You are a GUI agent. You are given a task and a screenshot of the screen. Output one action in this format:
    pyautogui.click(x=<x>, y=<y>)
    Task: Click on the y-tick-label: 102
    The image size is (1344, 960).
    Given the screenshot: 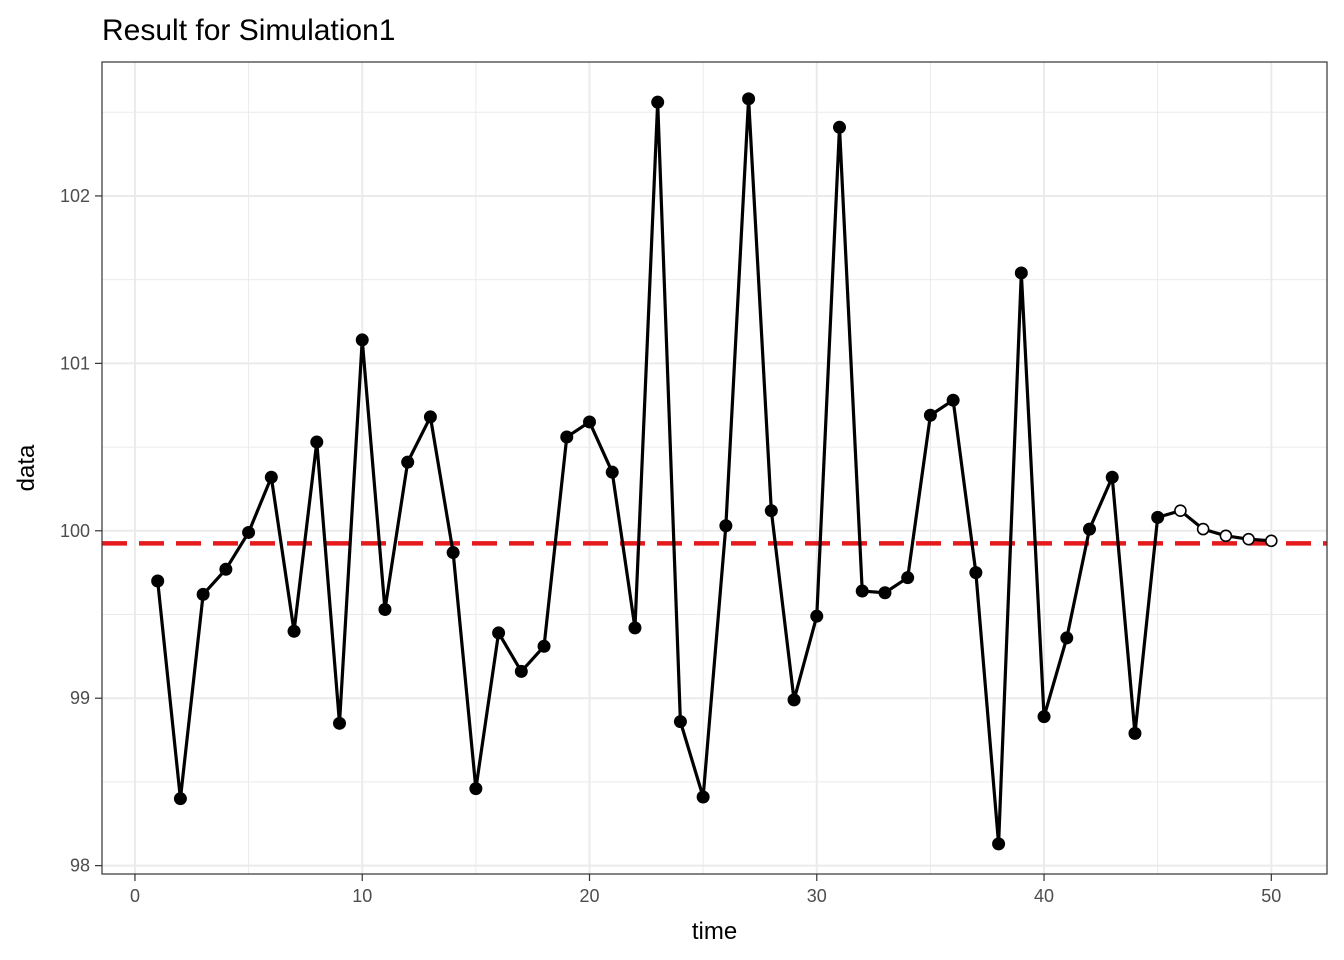 What is the action you would take?
    pyautogui.click(x=75, y=196)
    